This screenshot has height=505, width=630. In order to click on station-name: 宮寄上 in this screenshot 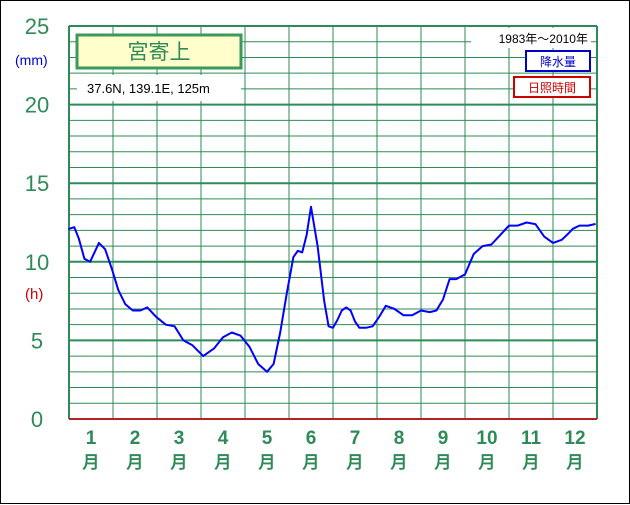, I will do `click(159, 52)`.